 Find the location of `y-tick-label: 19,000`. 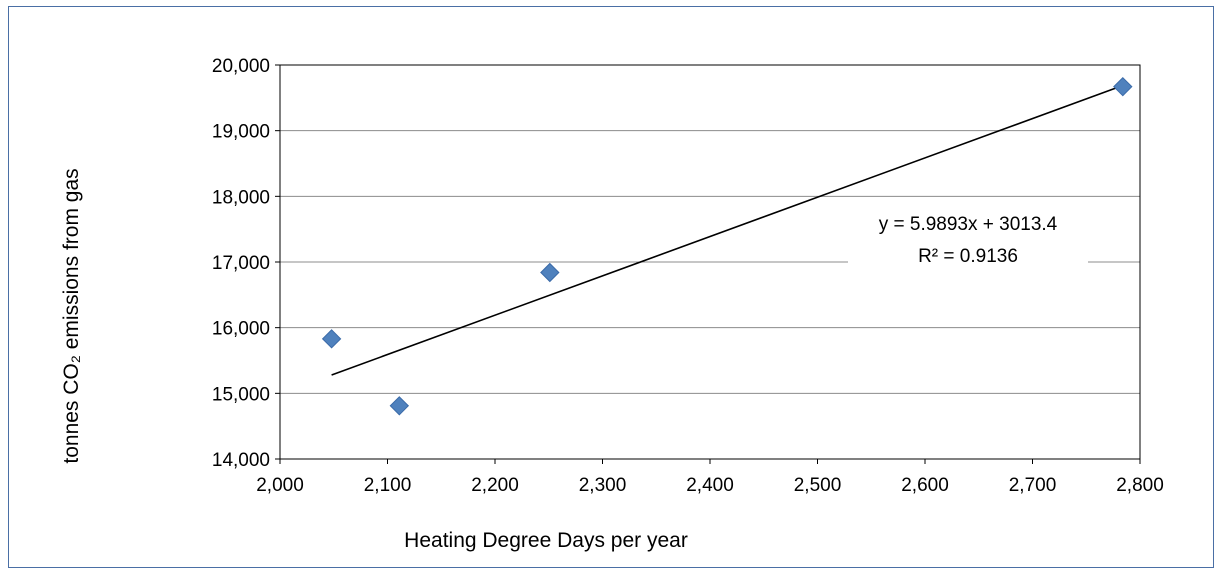

y-tick-label: 19,000 is located at coordinates (241, 132).